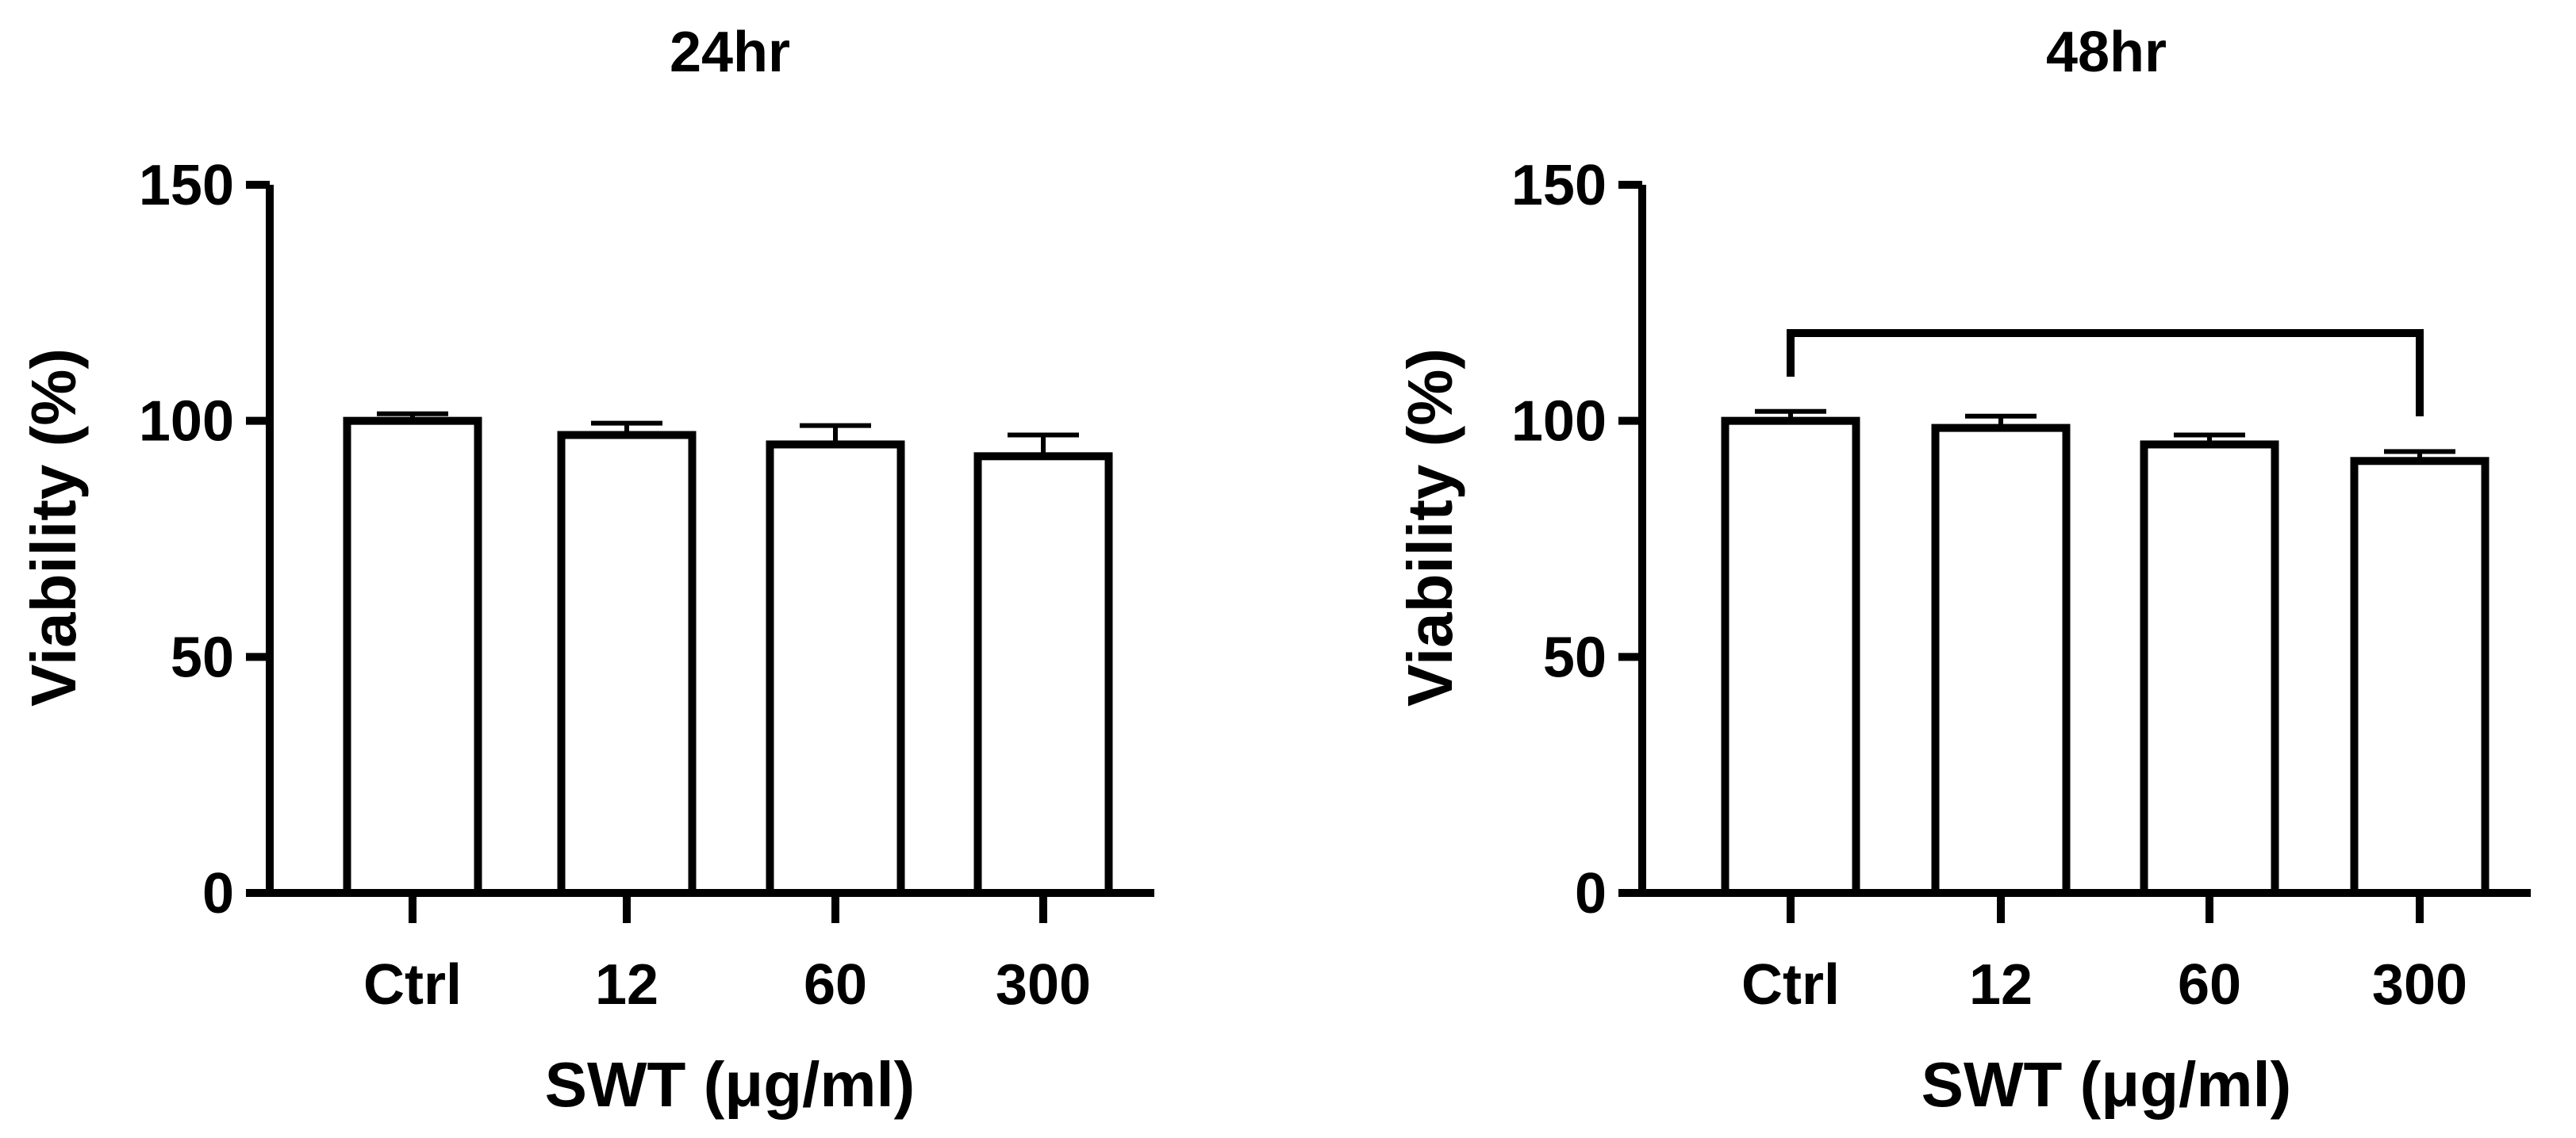  Describe the element at coordinates (730, 52) in the screenshot. I see `chart-title: 24hr` at that location.